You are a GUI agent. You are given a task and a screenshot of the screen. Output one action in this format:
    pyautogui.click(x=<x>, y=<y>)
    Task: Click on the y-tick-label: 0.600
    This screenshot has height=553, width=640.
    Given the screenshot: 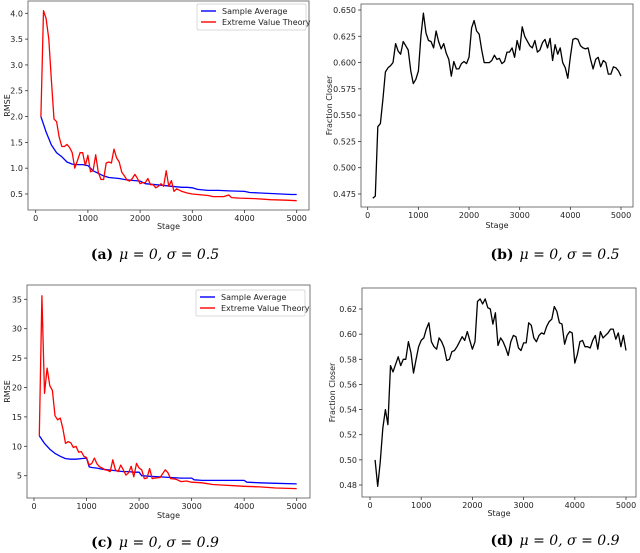 What is the action you would take?
    pyautogui.click(x=344, y=63)
    